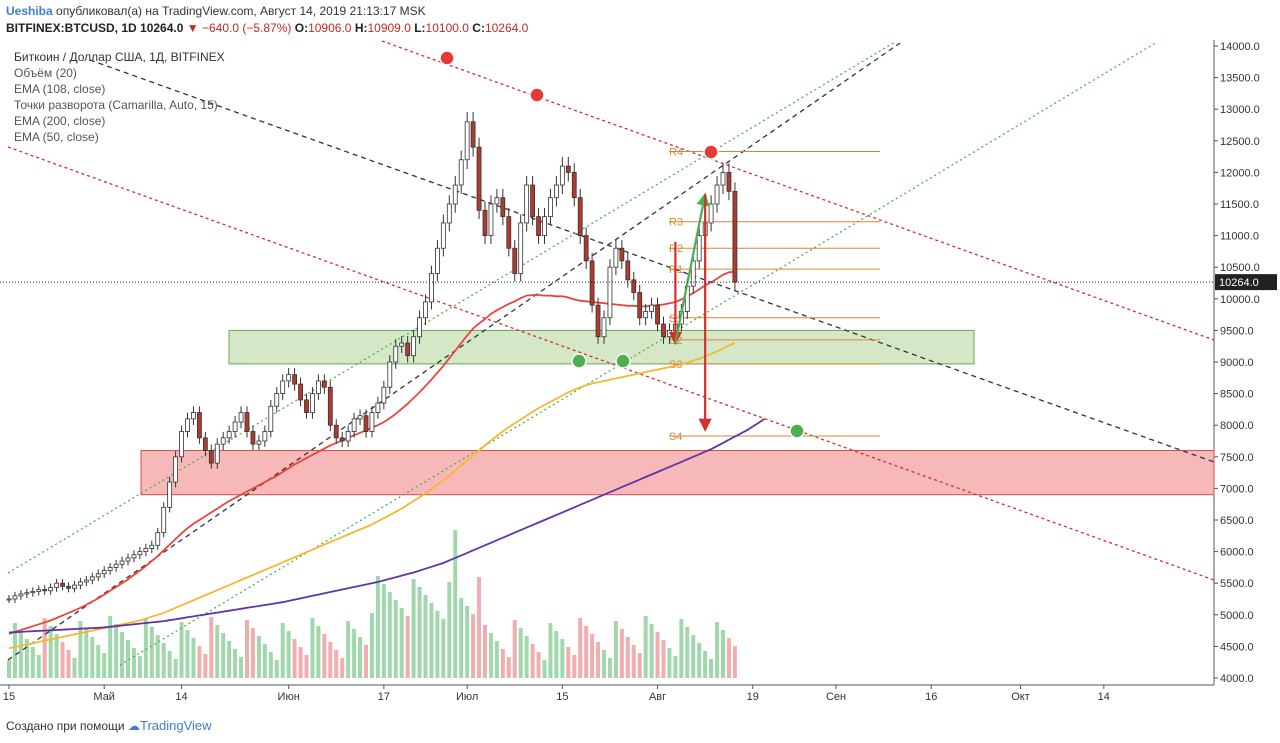 This screenshot has height=743, width=1280. What do you see at coordinates (836, 697) in the screenshot?
I see `x-tick-label: Сен` at bounding box center [836, 697].